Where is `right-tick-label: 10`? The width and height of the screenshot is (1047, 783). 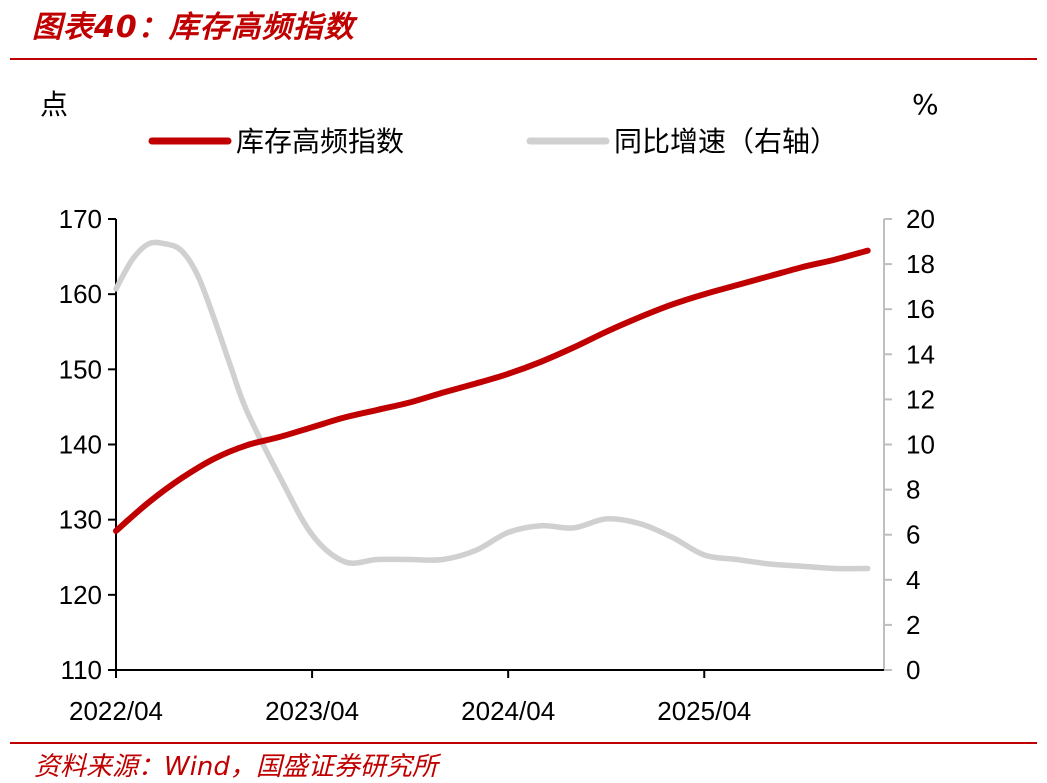
right-tick-label: 10 is located at coordinates (920, 445).